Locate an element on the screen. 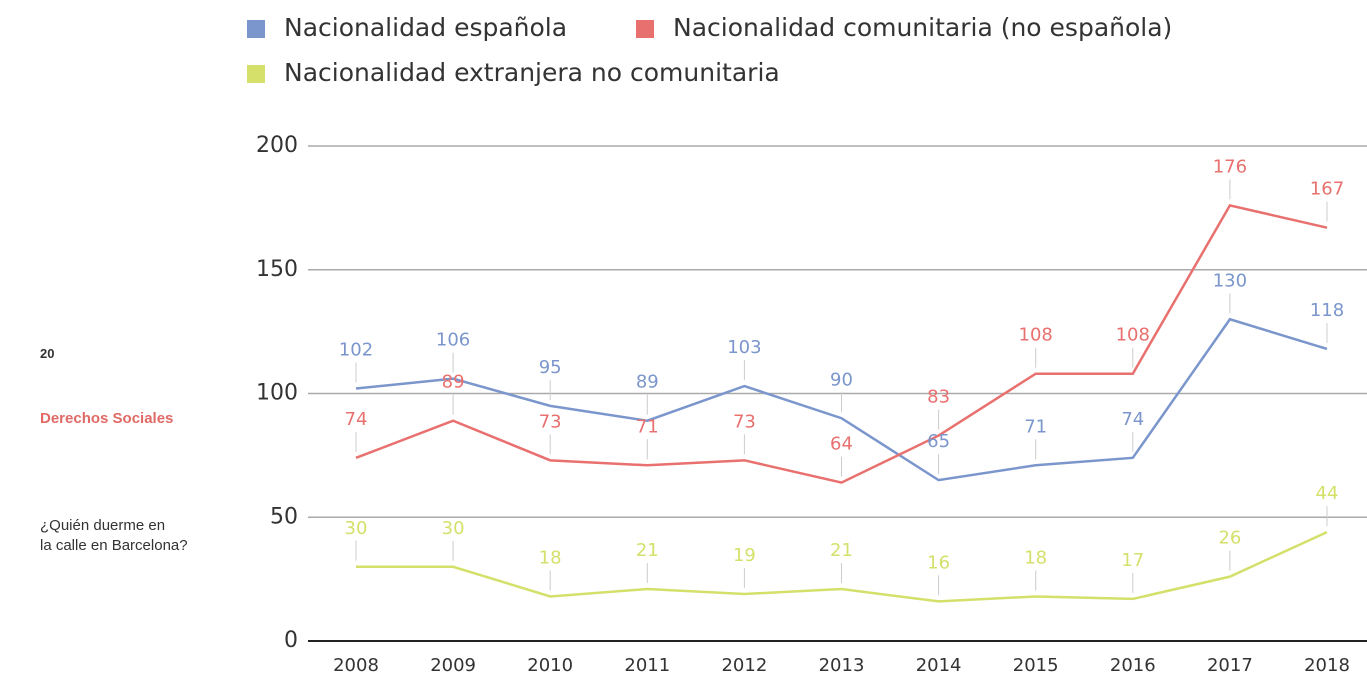 This screenshot has width=1367, height=675. subtitle: ¿Quién duerme en la calle en Barcelona? is located at coordinates (114, 536).